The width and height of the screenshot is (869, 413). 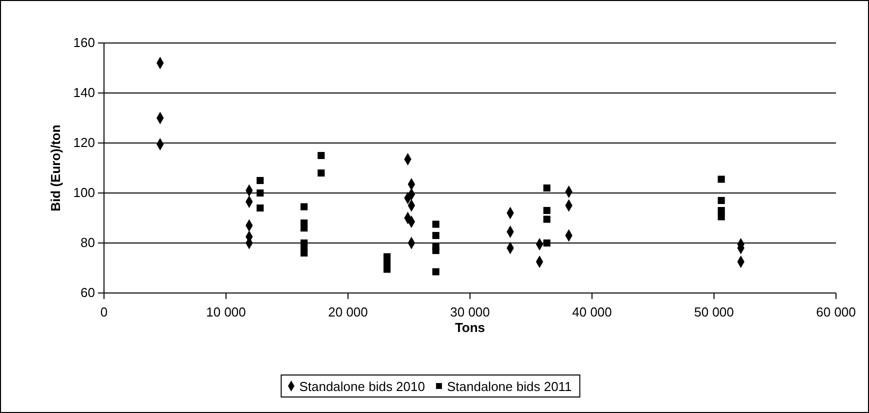 I want to click on x-tick-label: 50 000, so click(x=714, y=312).